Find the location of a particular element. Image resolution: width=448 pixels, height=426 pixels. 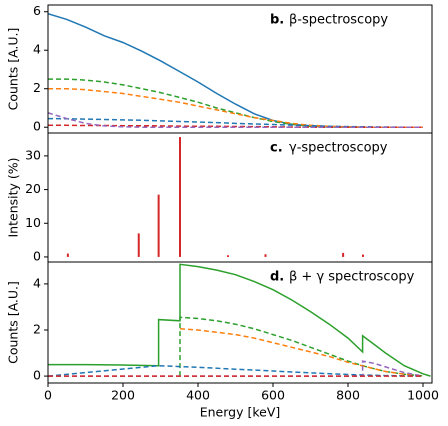

panel-label: d. is located at coordinates (277, 277).